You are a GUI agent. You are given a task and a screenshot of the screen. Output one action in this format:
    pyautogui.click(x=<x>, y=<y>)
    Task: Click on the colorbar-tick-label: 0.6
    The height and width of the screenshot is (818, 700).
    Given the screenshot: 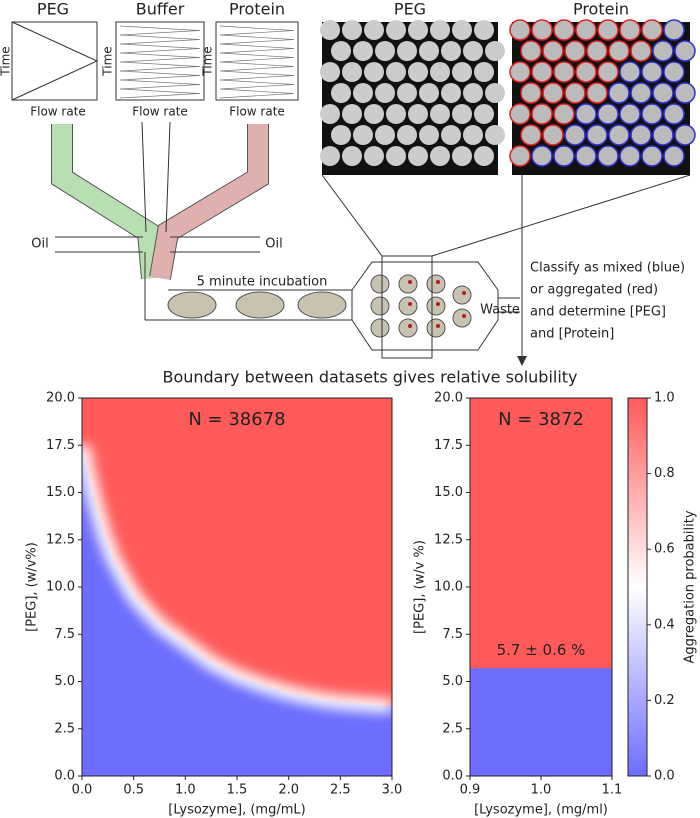 What is the action you would take?
    pyautogui.click(x=664, y=549)
    